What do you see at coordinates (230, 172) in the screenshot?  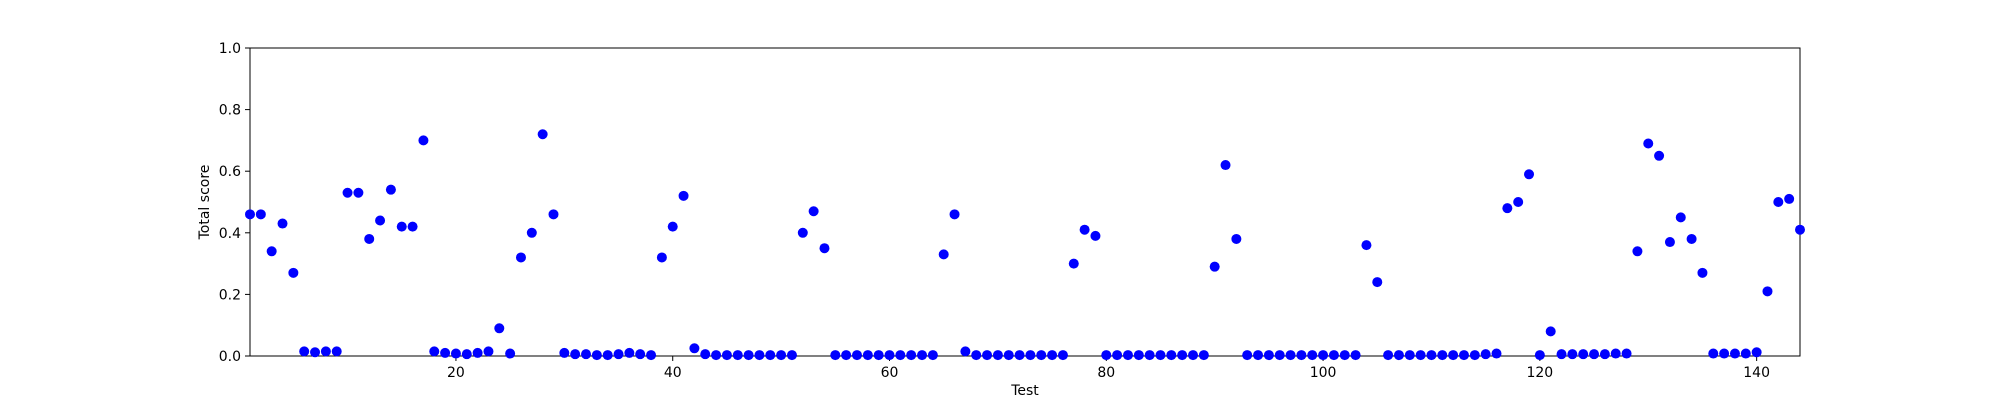 I see `y-tick-label: 0.6` at bounding box center [230, 172].